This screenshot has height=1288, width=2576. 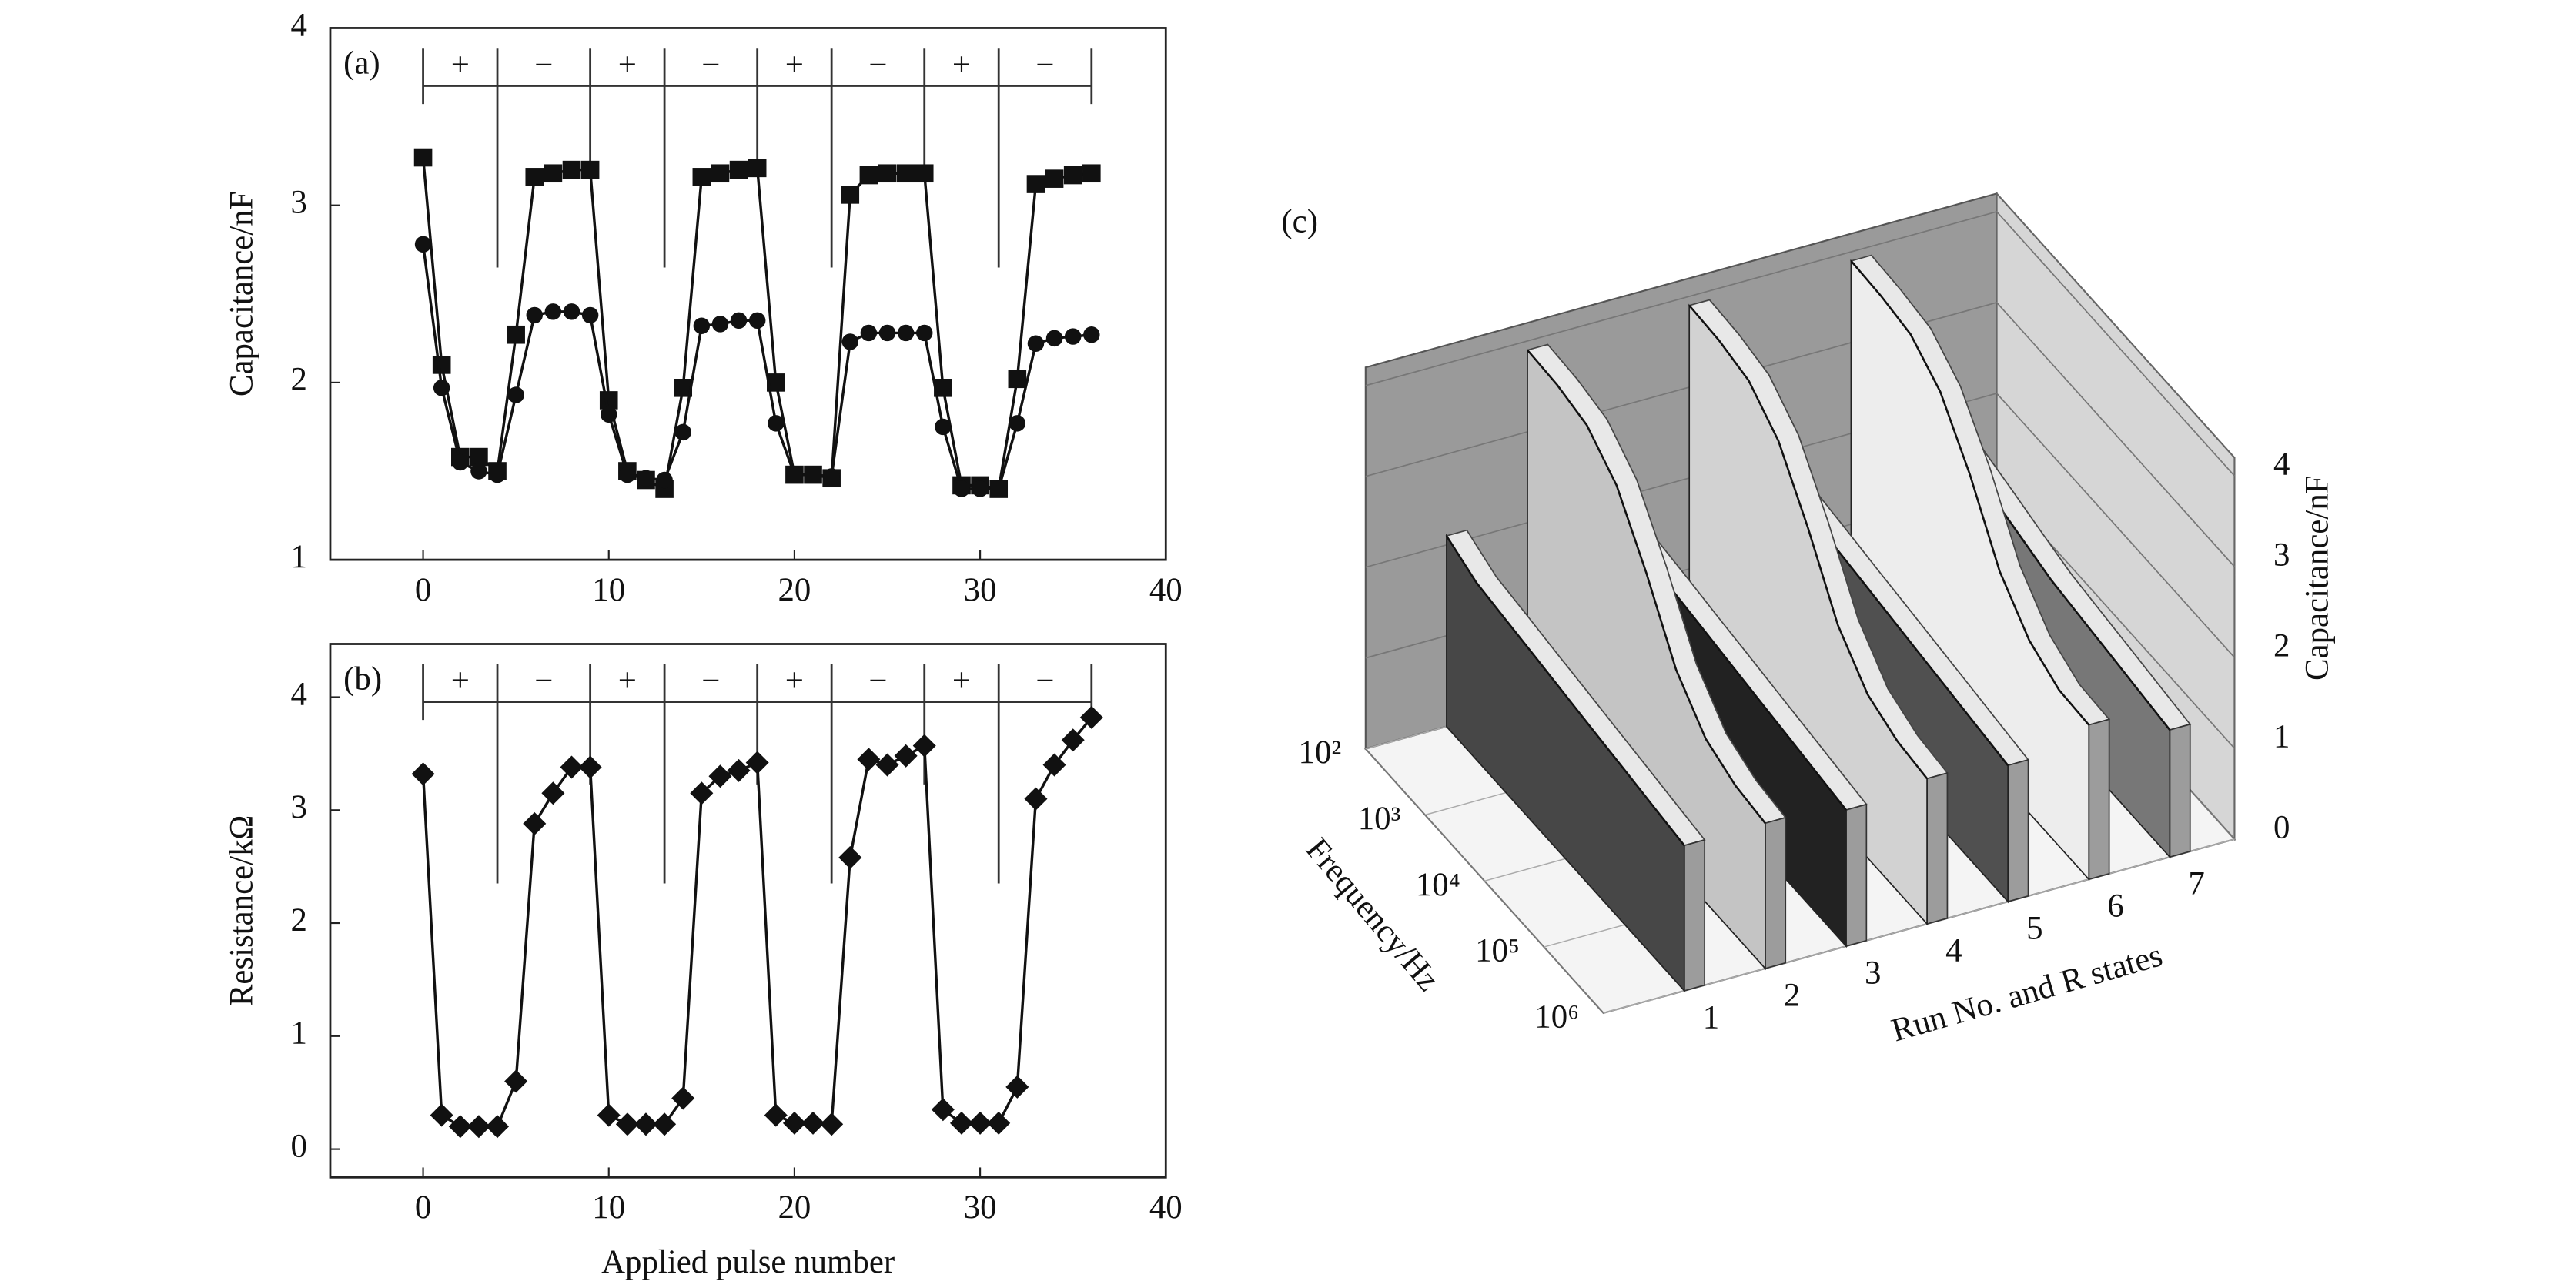 I want to click on y-tick-label: 2, so click(x=299, y=380).